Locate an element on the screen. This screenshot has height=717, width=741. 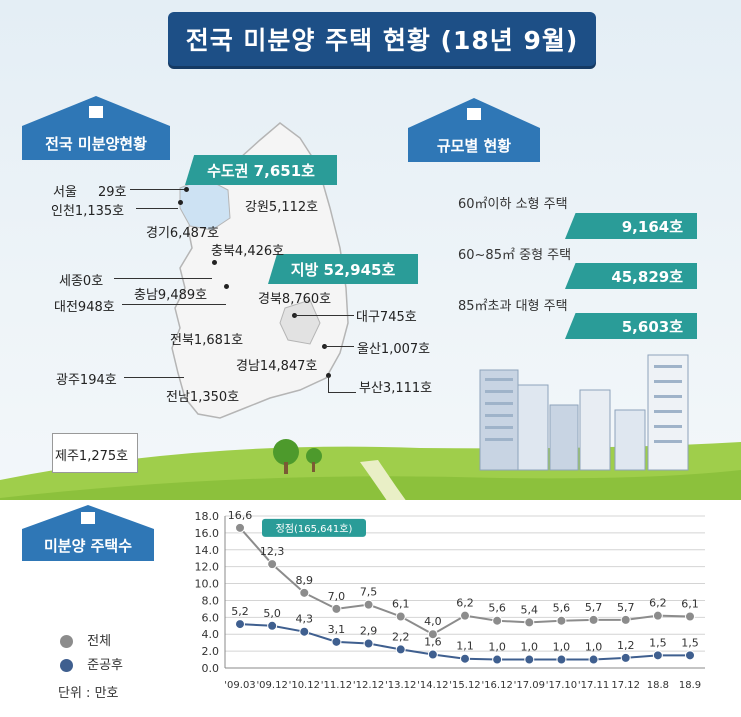
data-label: 7,5 is located at coordinates (369, 592).